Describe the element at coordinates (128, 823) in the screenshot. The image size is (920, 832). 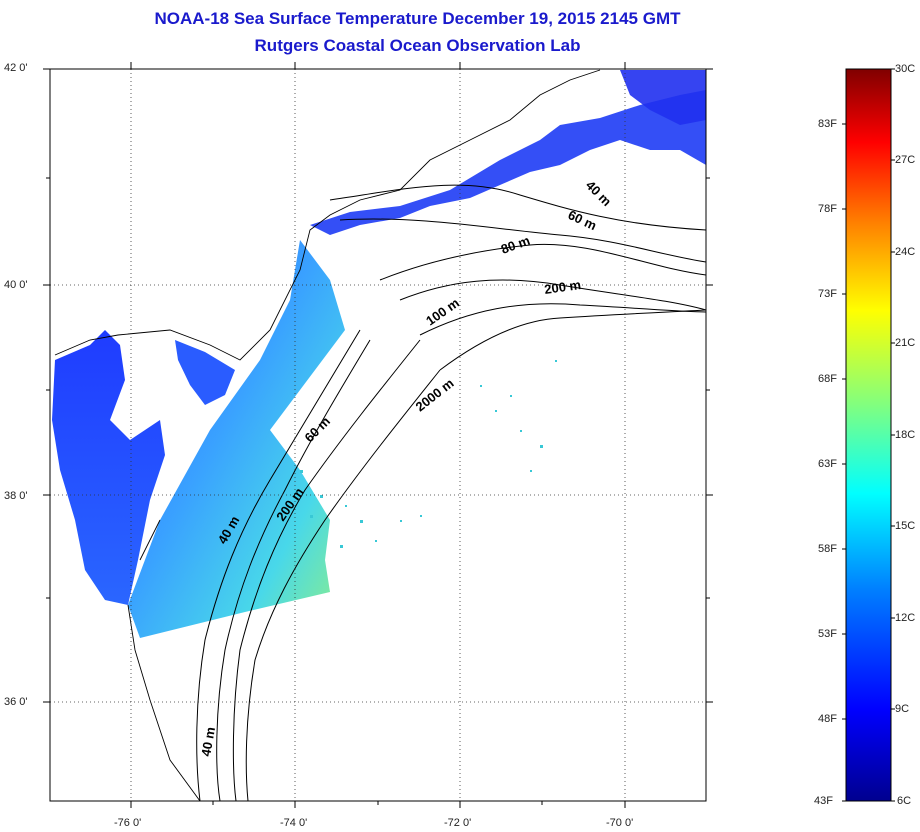
I see `lon-label-76: -76 0'` at that location.